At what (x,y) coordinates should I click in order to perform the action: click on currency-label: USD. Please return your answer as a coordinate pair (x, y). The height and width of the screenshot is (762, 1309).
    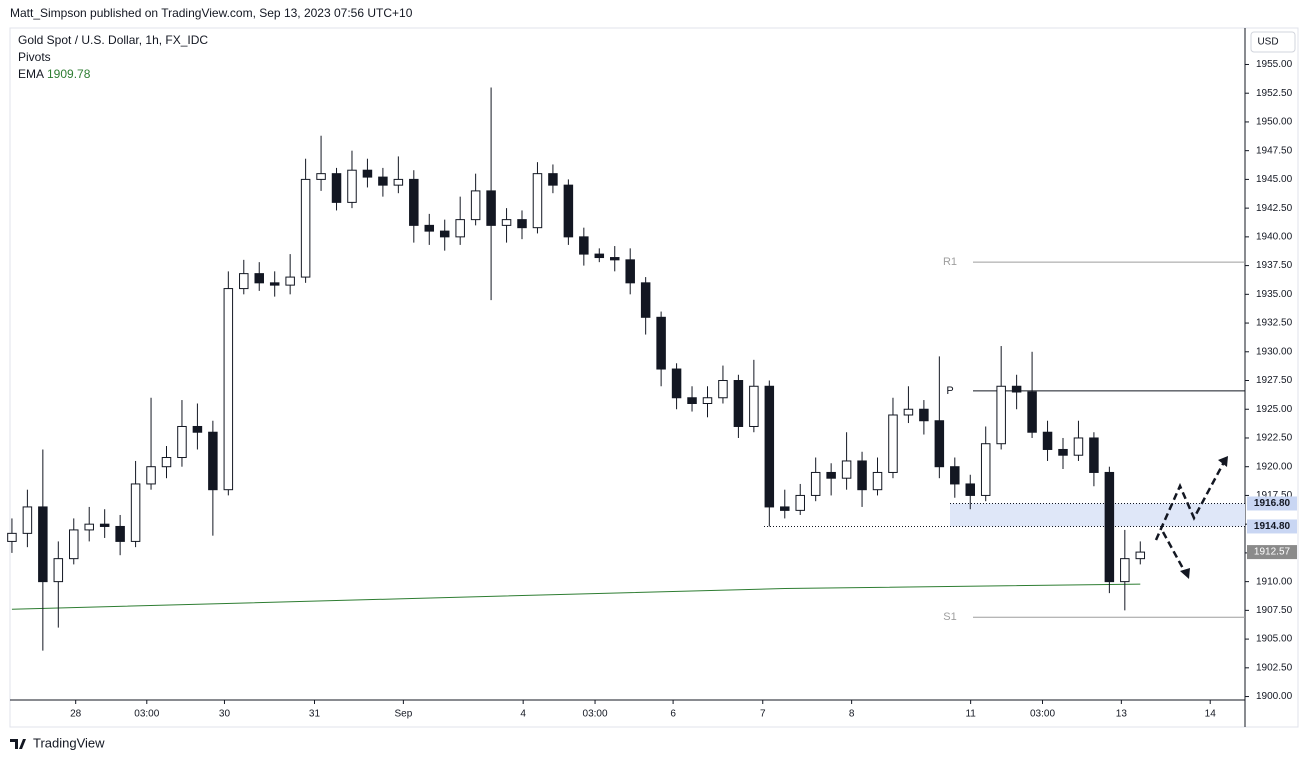
    Looking at the image, I should click on (1267, 42).